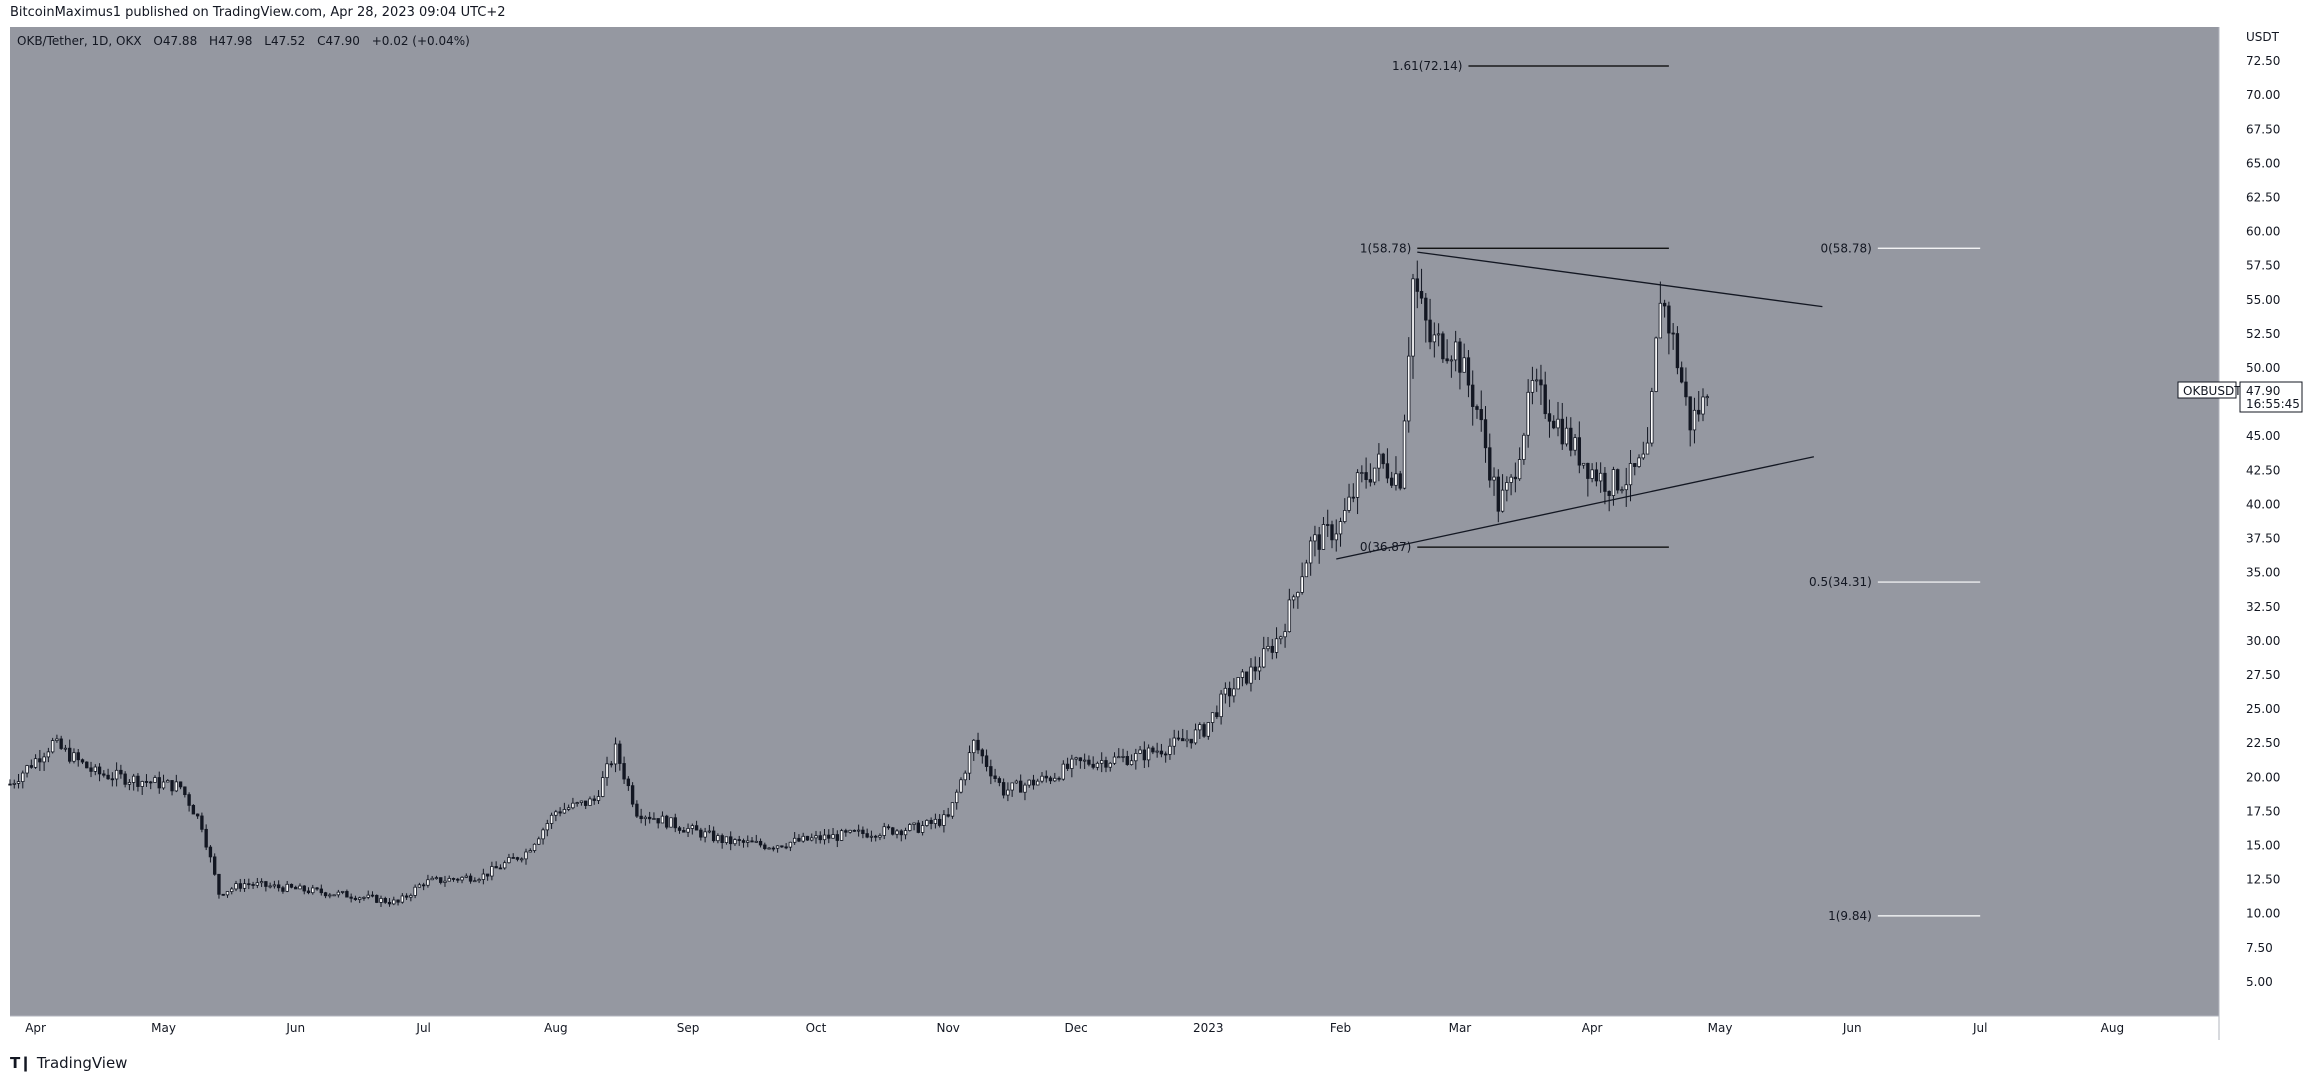 The image size is (2314, 1083). What do you see at coordinates (213, 41) in the screenshot?
I see `legend-high-label: H` at bounding box center [213, 41].